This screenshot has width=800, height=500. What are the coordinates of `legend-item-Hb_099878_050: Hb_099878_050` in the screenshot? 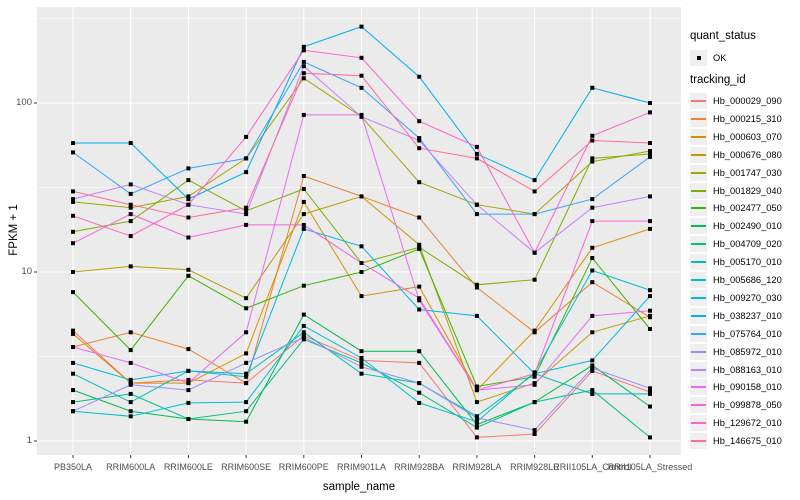 It's located at (736, 405).